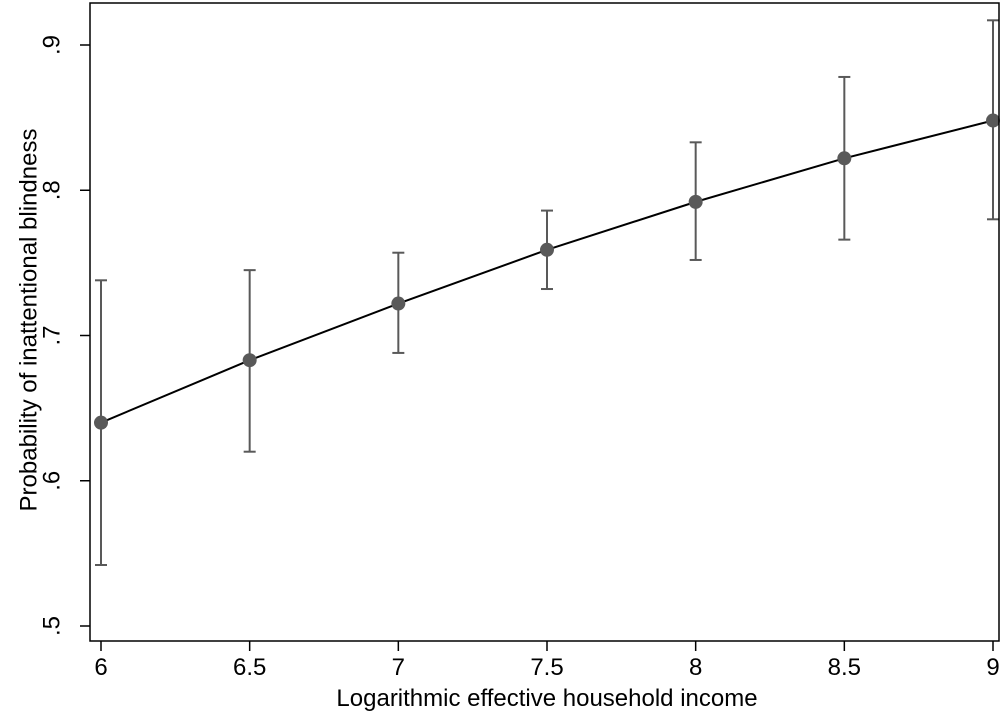 The width and height of the screenshot is (1002, 715). I want to click on y-tick-label: .5, so click(52, 626).